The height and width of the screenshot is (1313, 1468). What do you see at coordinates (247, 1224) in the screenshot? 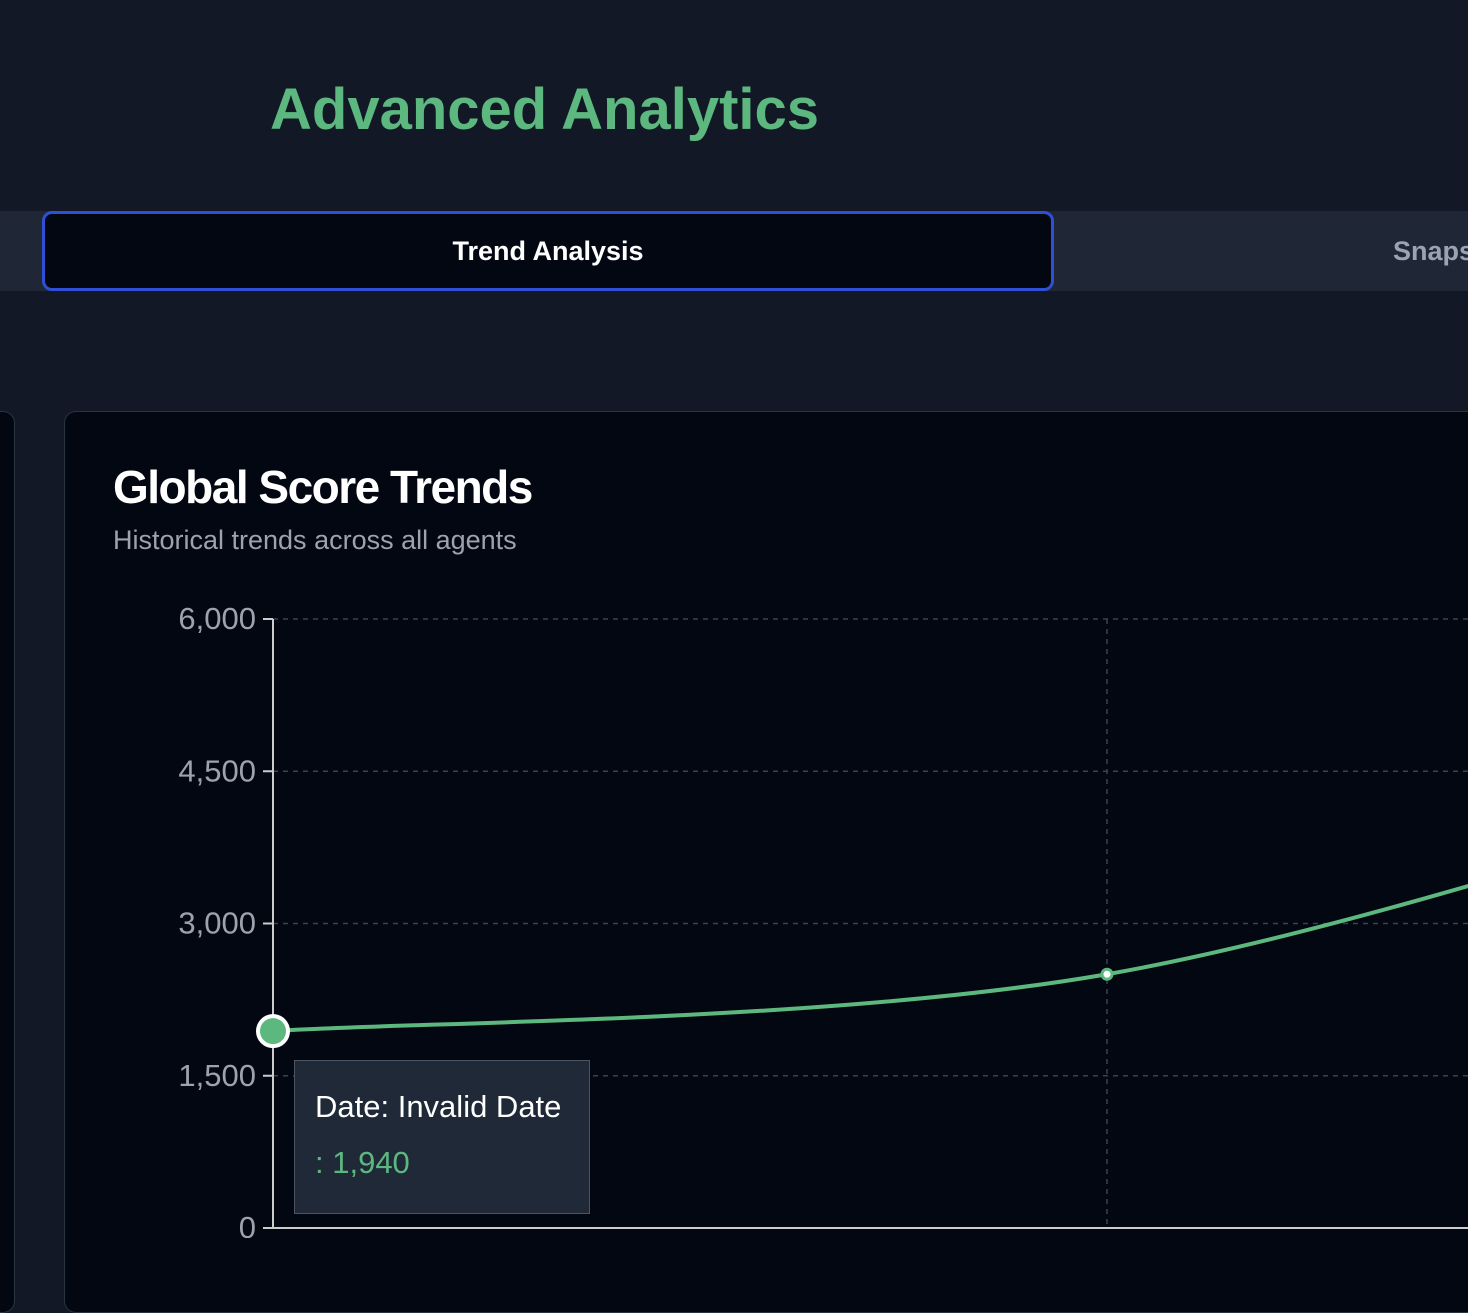
I see `y-tick-label: 0` at bounding box center [247, 1224].